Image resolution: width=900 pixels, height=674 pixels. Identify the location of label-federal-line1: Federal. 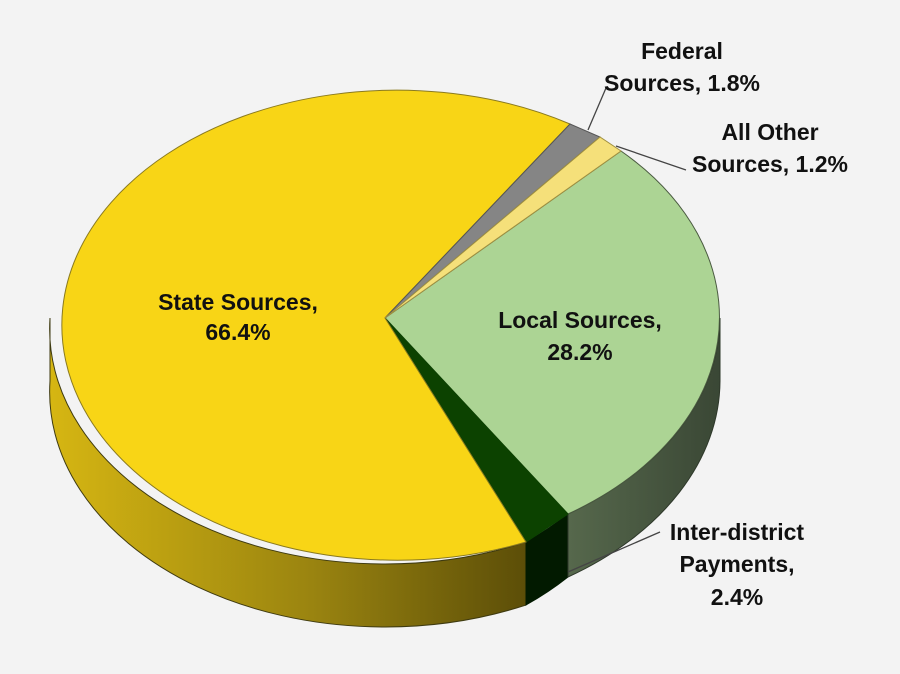
(682, 51).